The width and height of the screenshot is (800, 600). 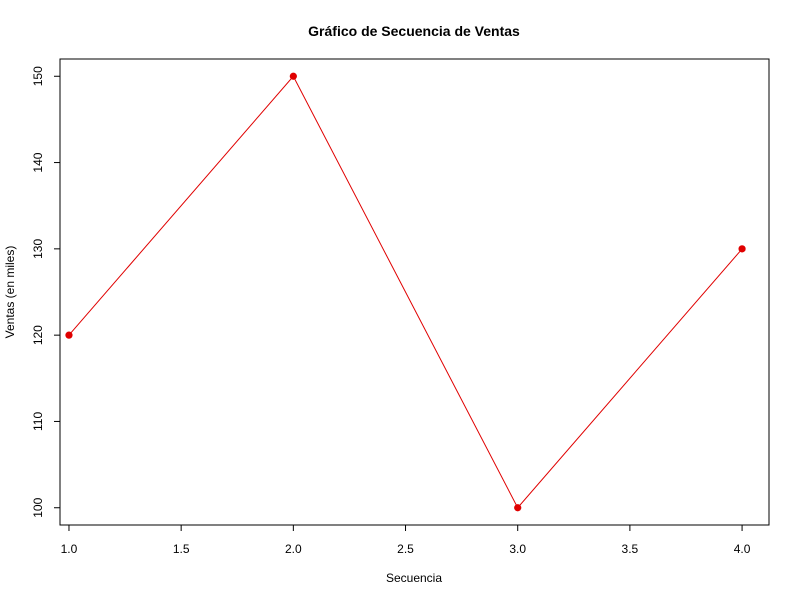 What do you see at coordinates (414, 578) in the screenshot?
I see `x-axis-label: Secuencia` at bounding box center [414, 578].